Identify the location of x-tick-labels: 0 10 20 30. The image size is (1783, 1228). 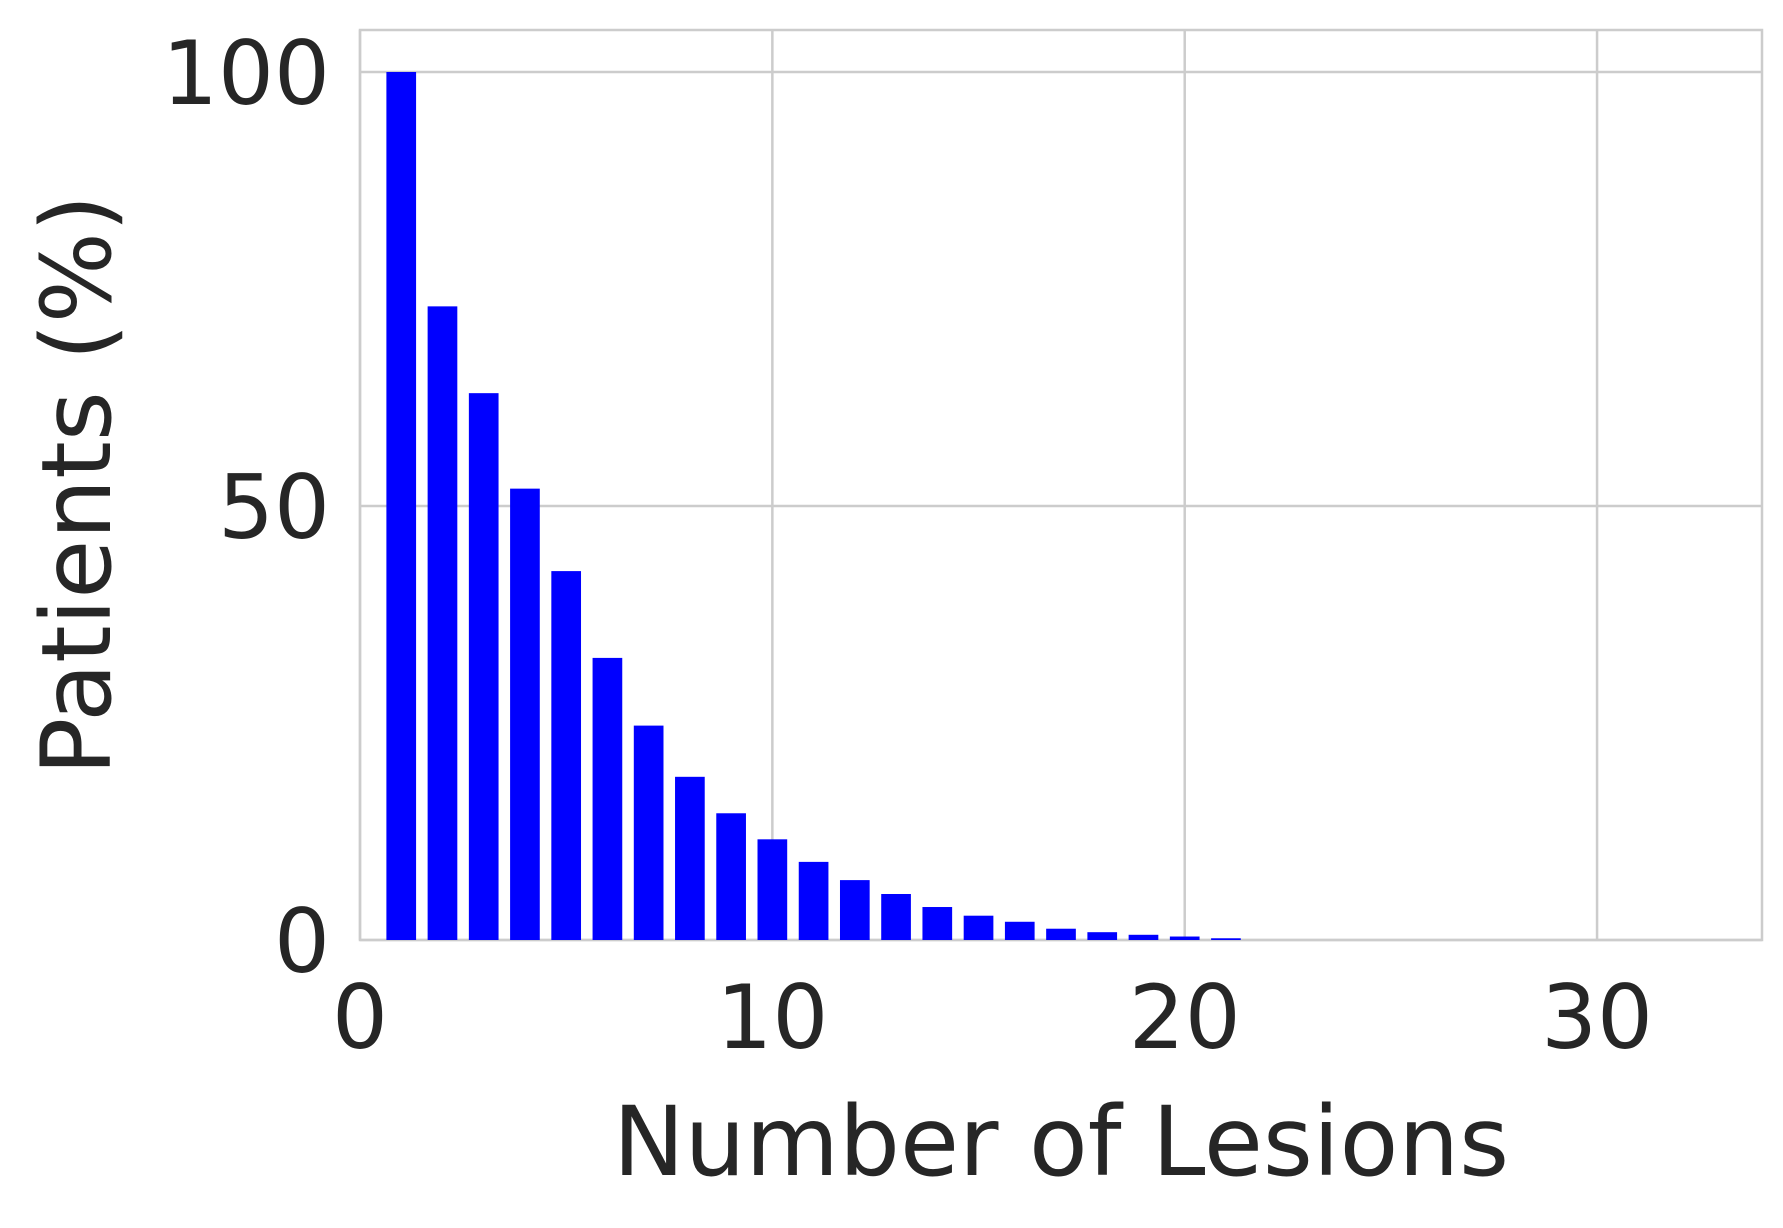
(992, 1017).